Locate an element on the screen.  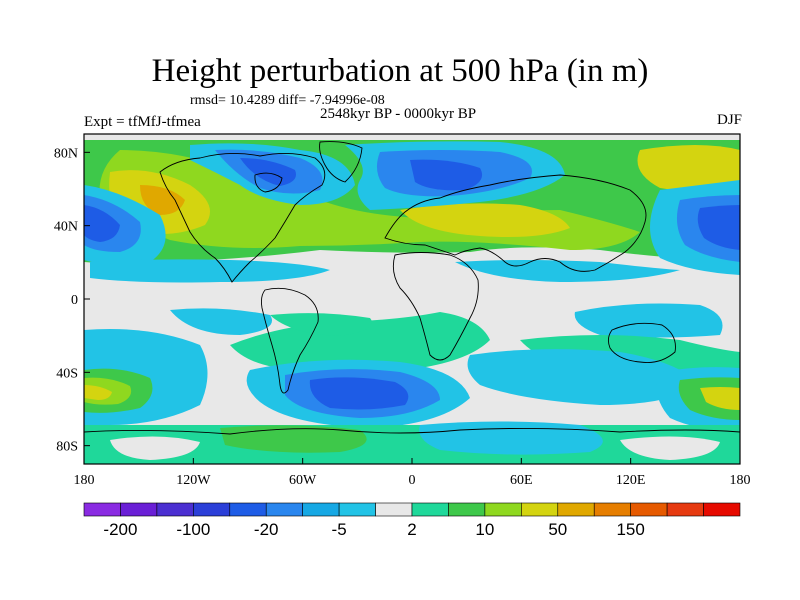
coastline-eurasia is located at coordinates (515, 223).